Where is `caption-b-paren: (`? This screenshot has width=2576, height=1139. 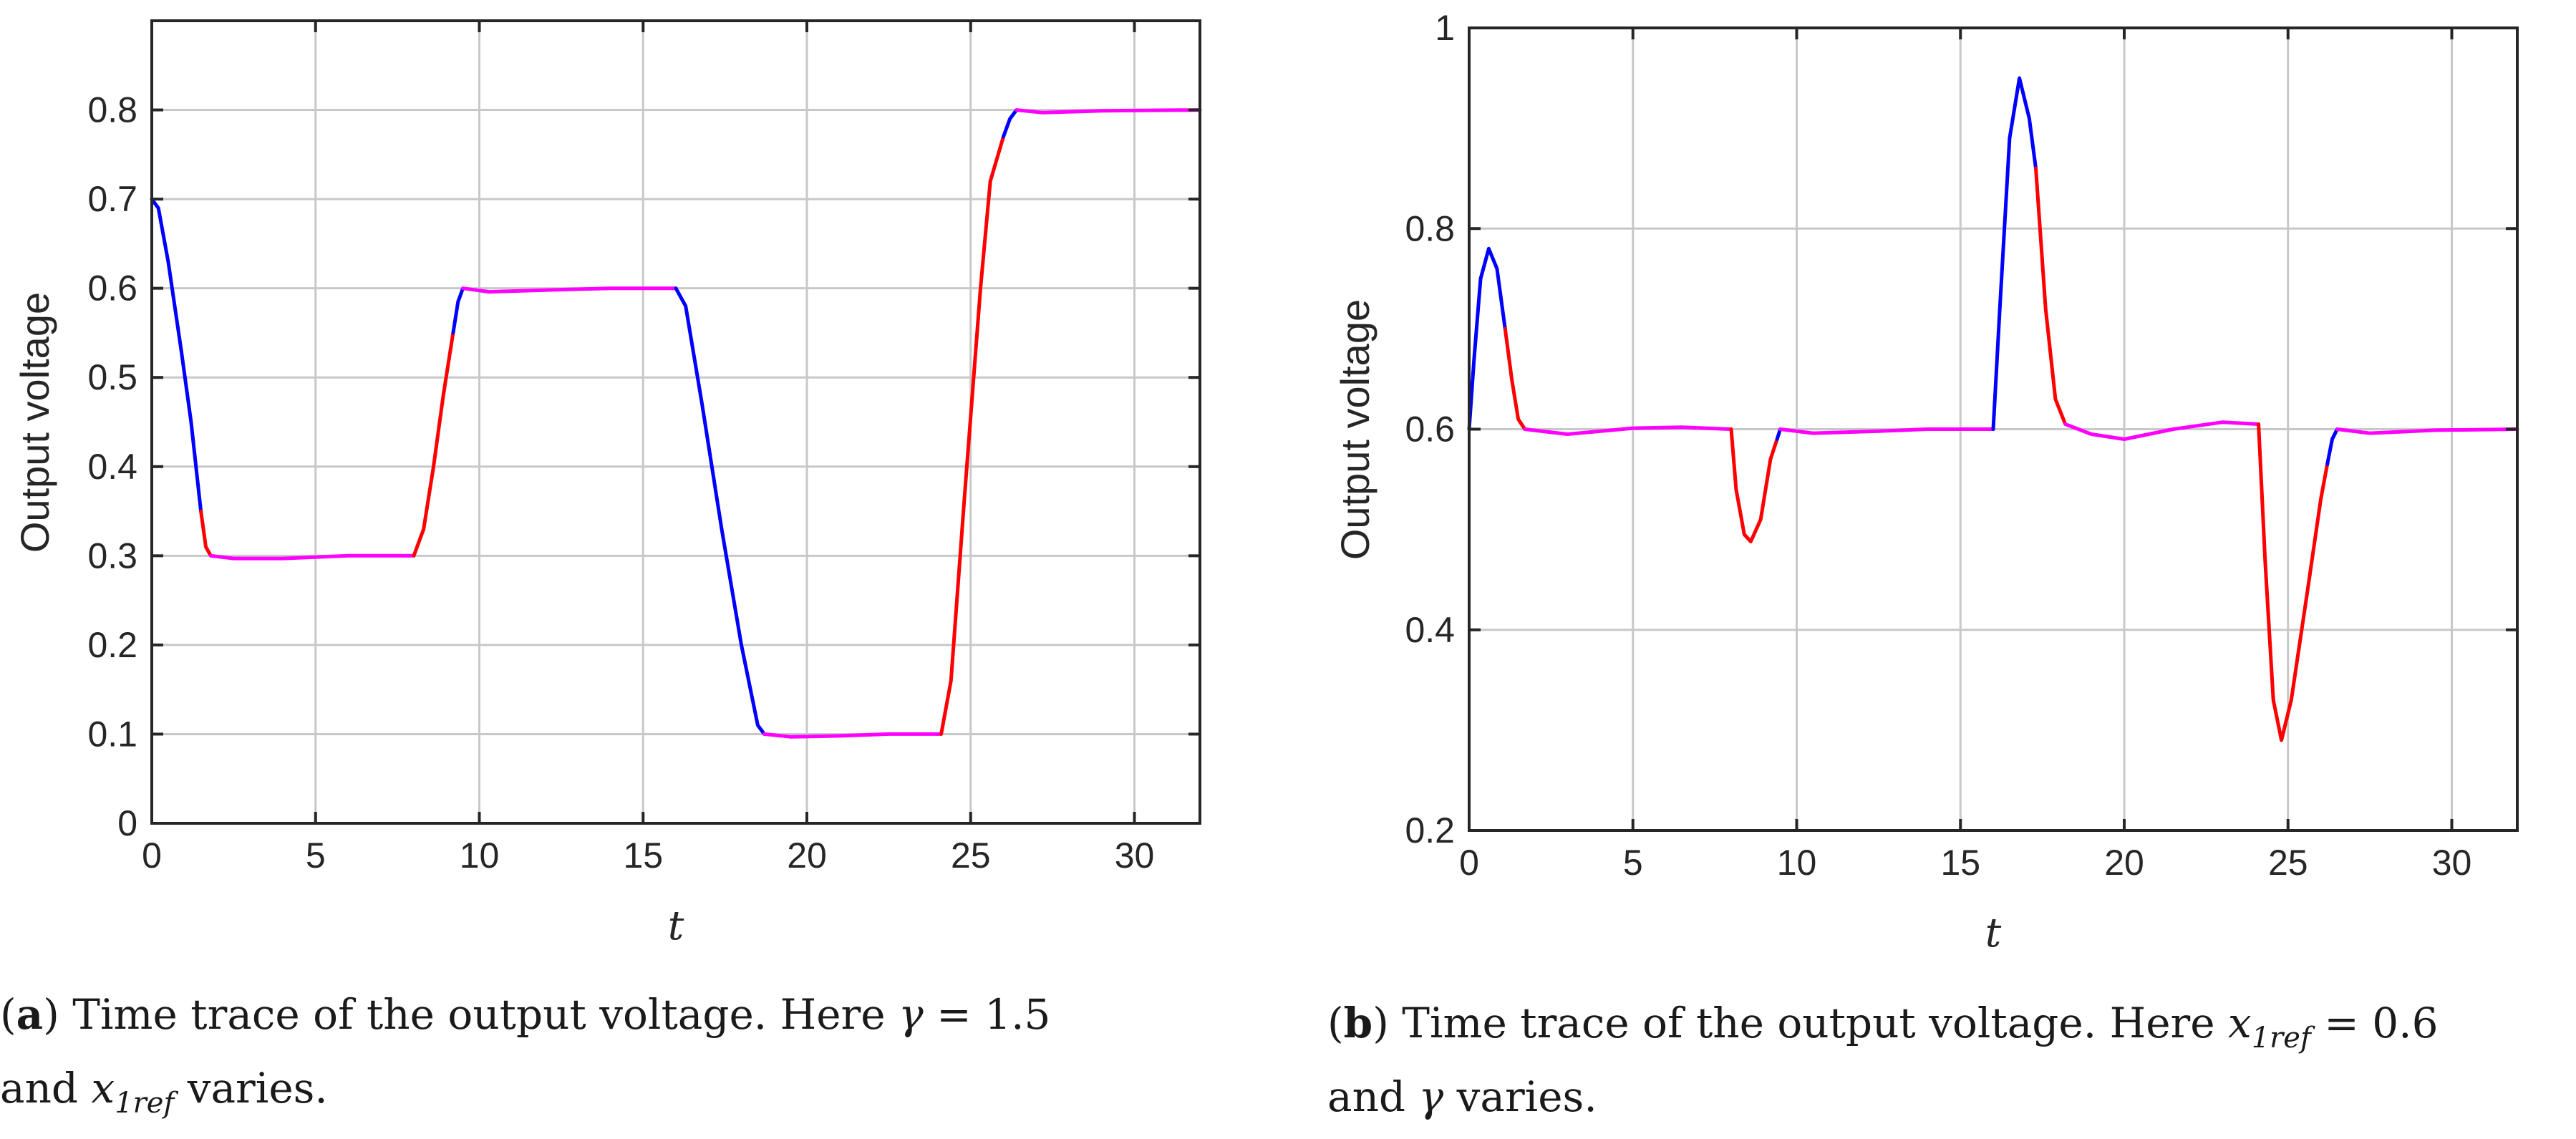 caption-b-paren: ( is located at coordinates (1335, 1023).